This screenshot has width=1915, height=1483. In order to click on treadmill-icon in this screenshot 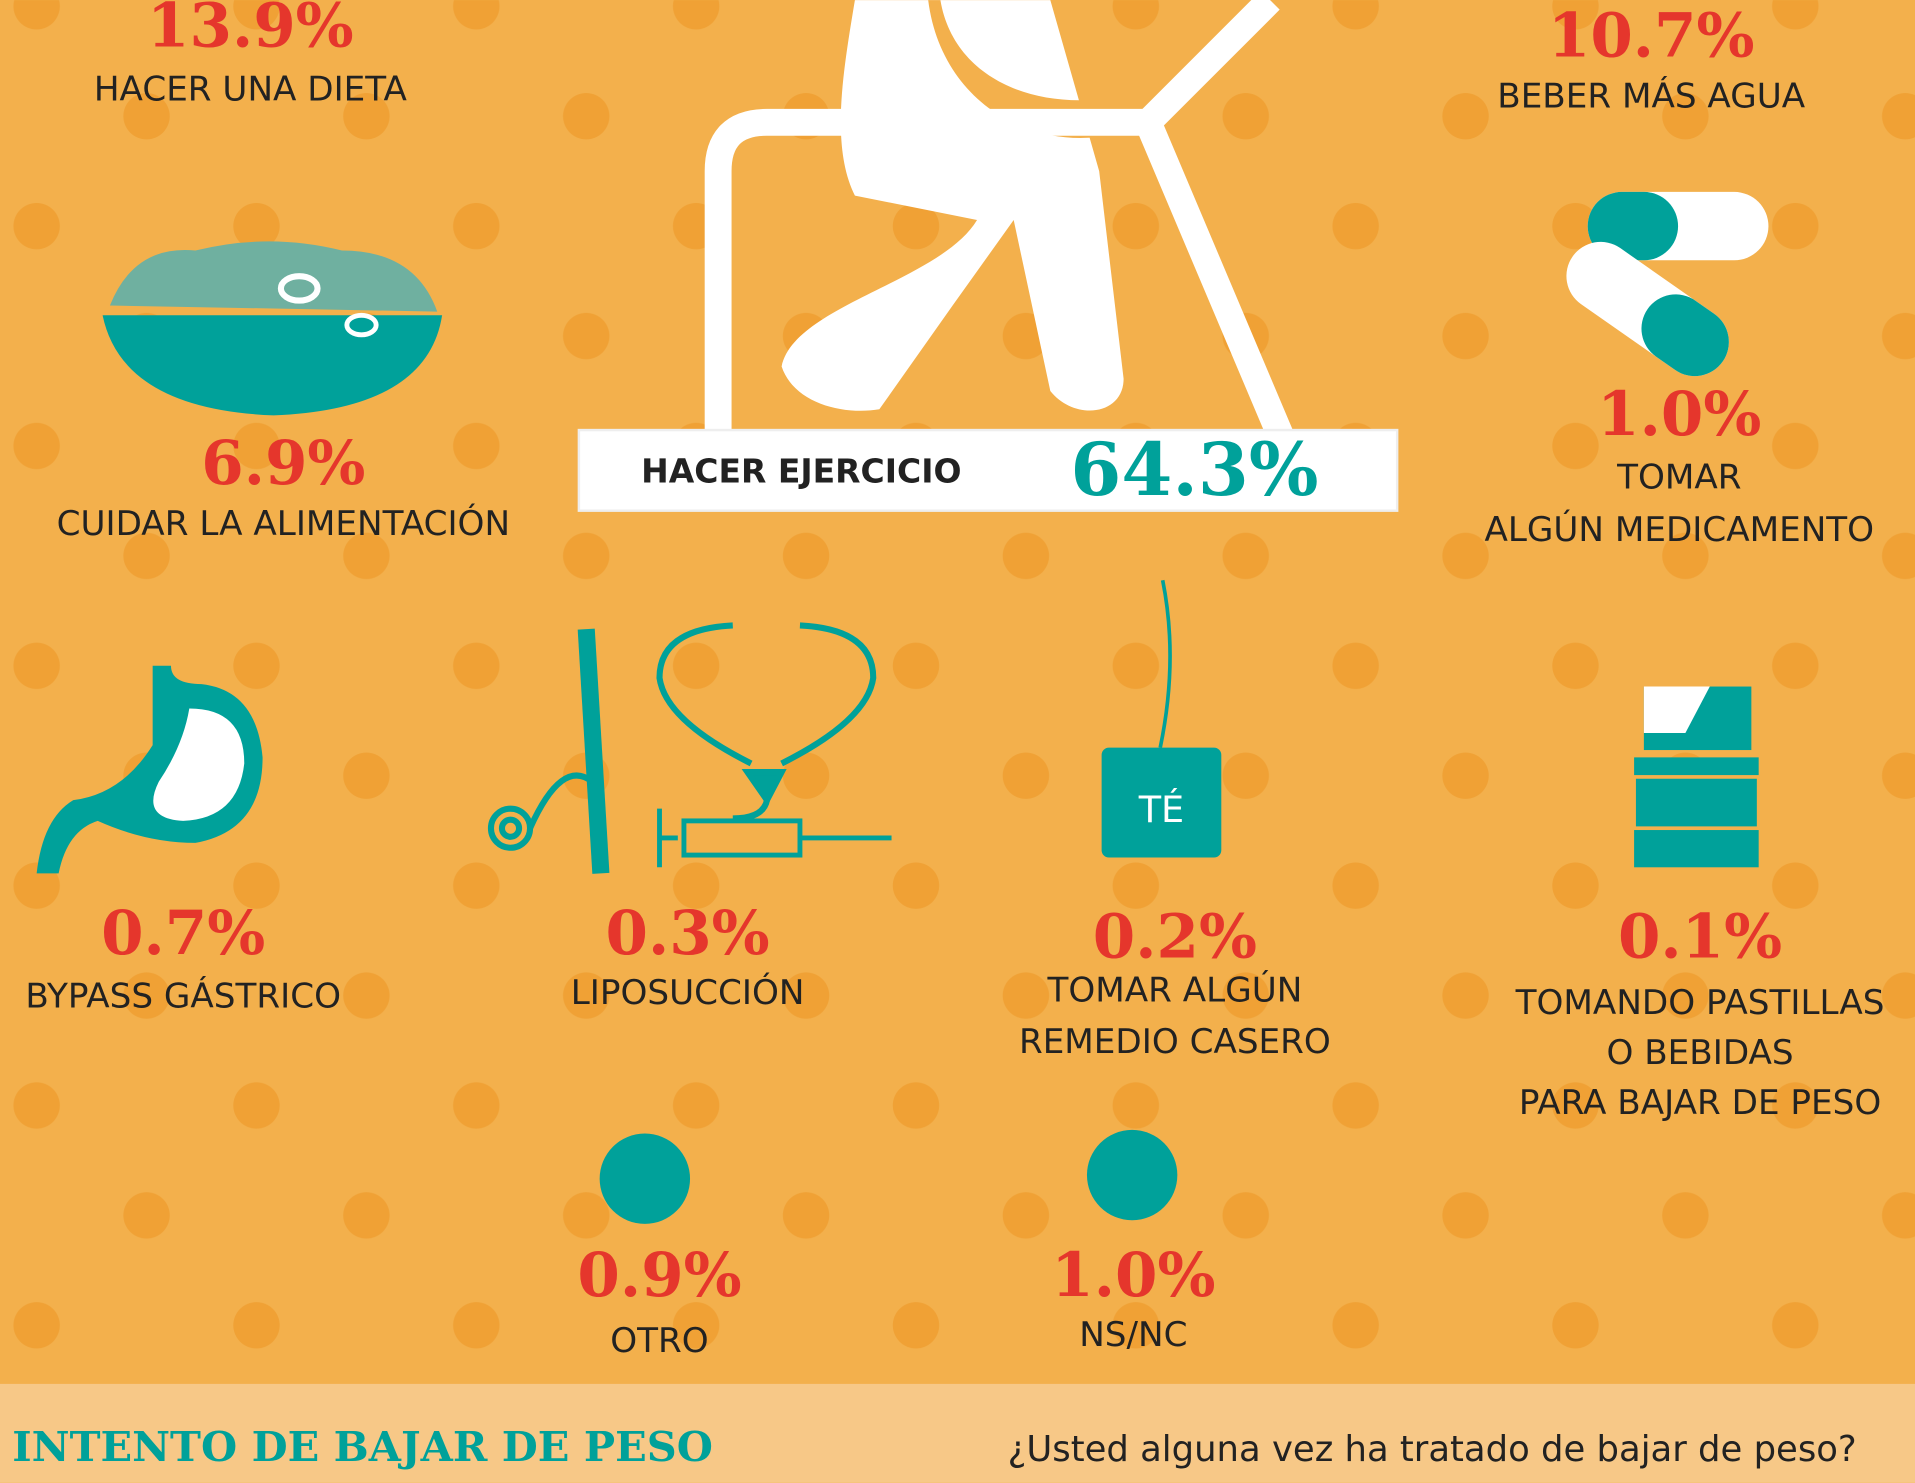, I will do `click(988, 256)`.